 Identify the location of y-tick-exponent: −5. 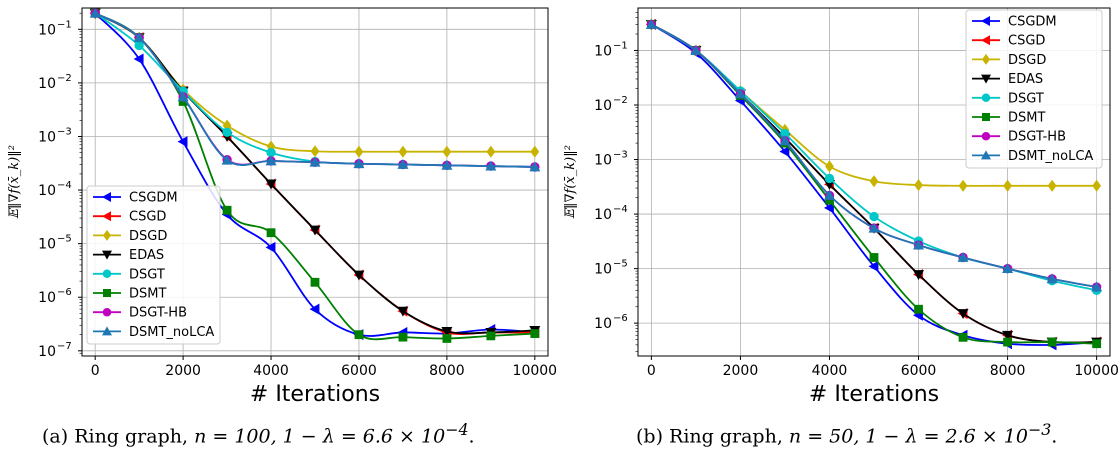
(620, 264).